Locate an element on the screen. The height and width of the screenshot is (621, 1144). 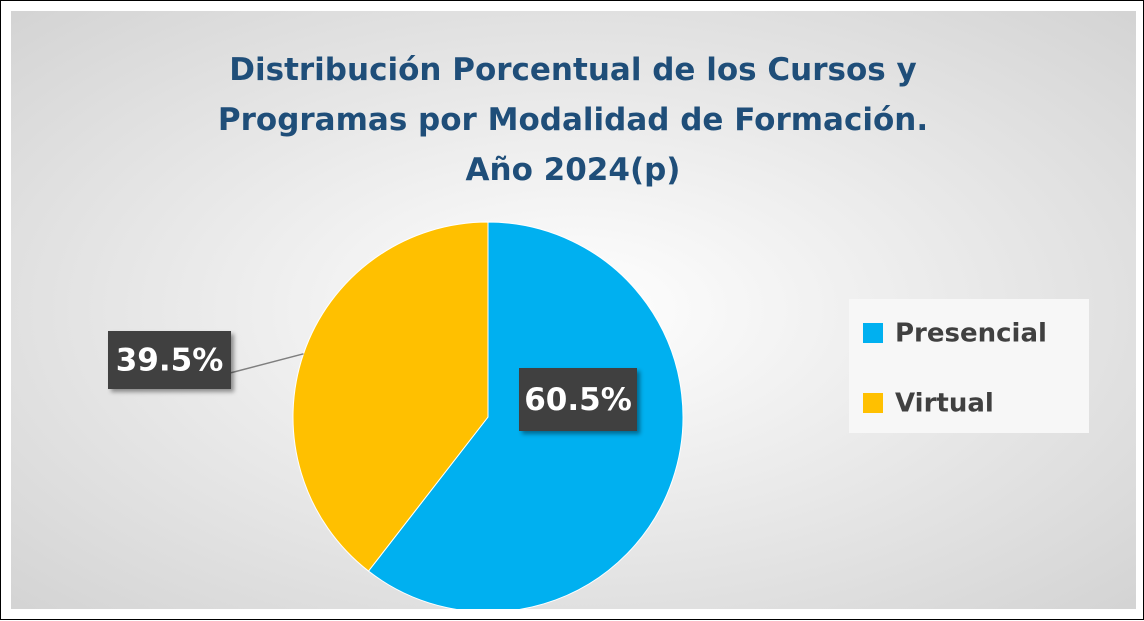
pie-slice is located at coordinates (390, 396).